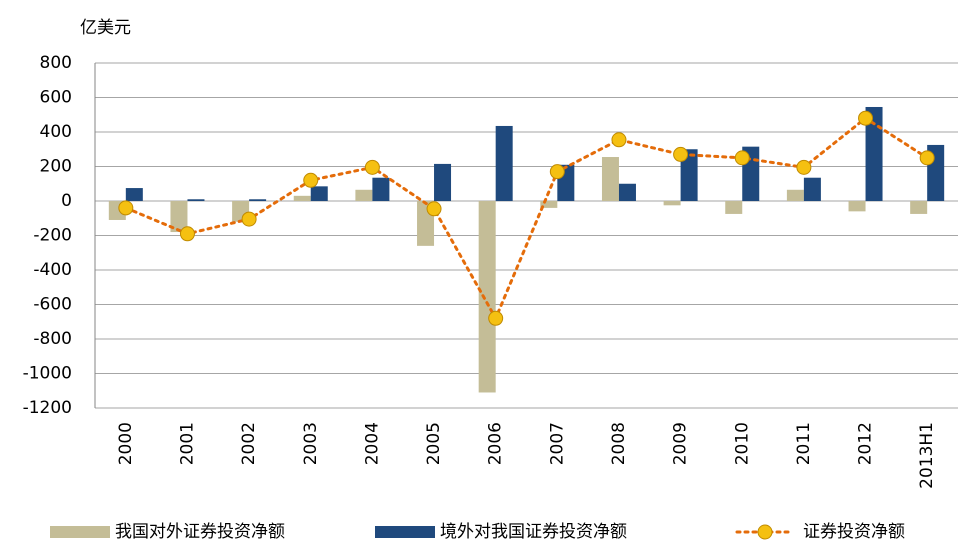  Describe the element at coordinates (56, 63) in the screenshot. I see `y-tick-label: 800` at that location.